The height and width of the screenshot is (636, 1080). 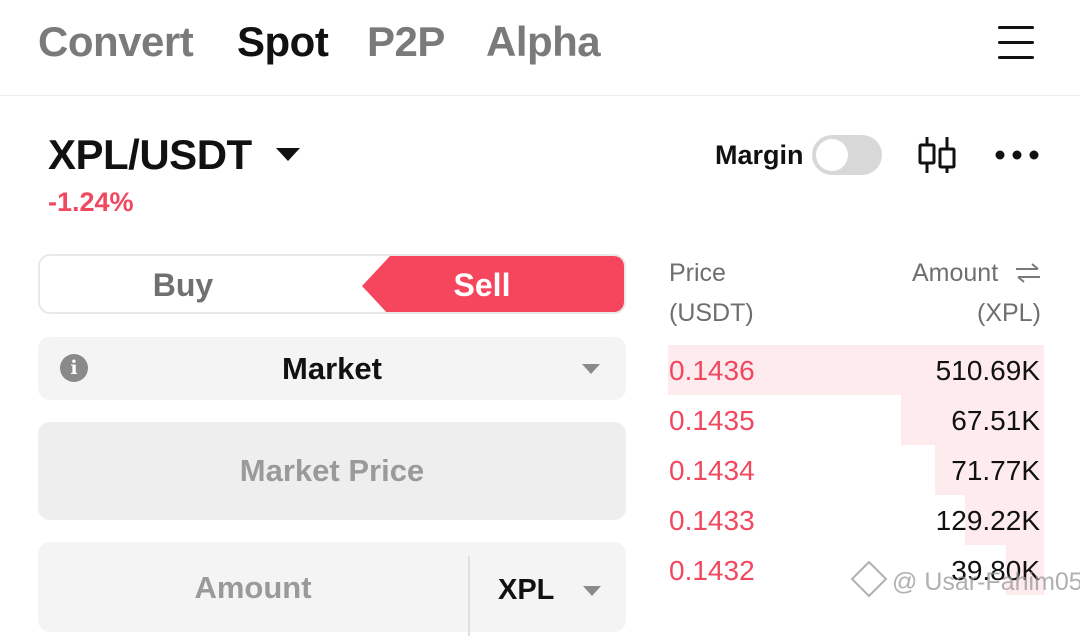 I want to click on pair-symbol: XPL/USDT, so click(x=150, y=154).